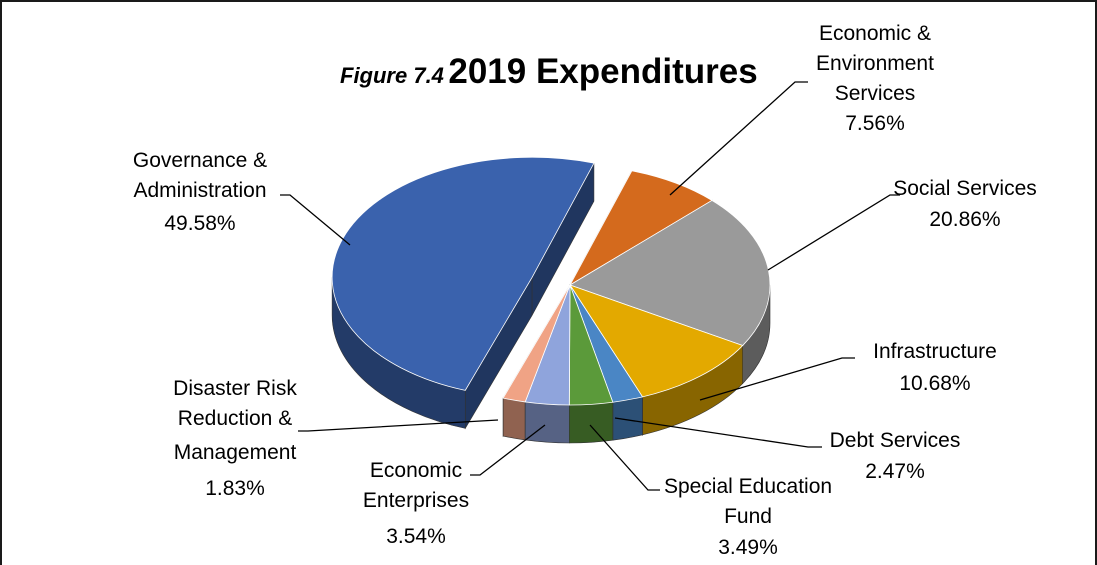  Describe the element at coordinates (199, 190) in the screenshot. I see `slice-label: Administration` at that location.